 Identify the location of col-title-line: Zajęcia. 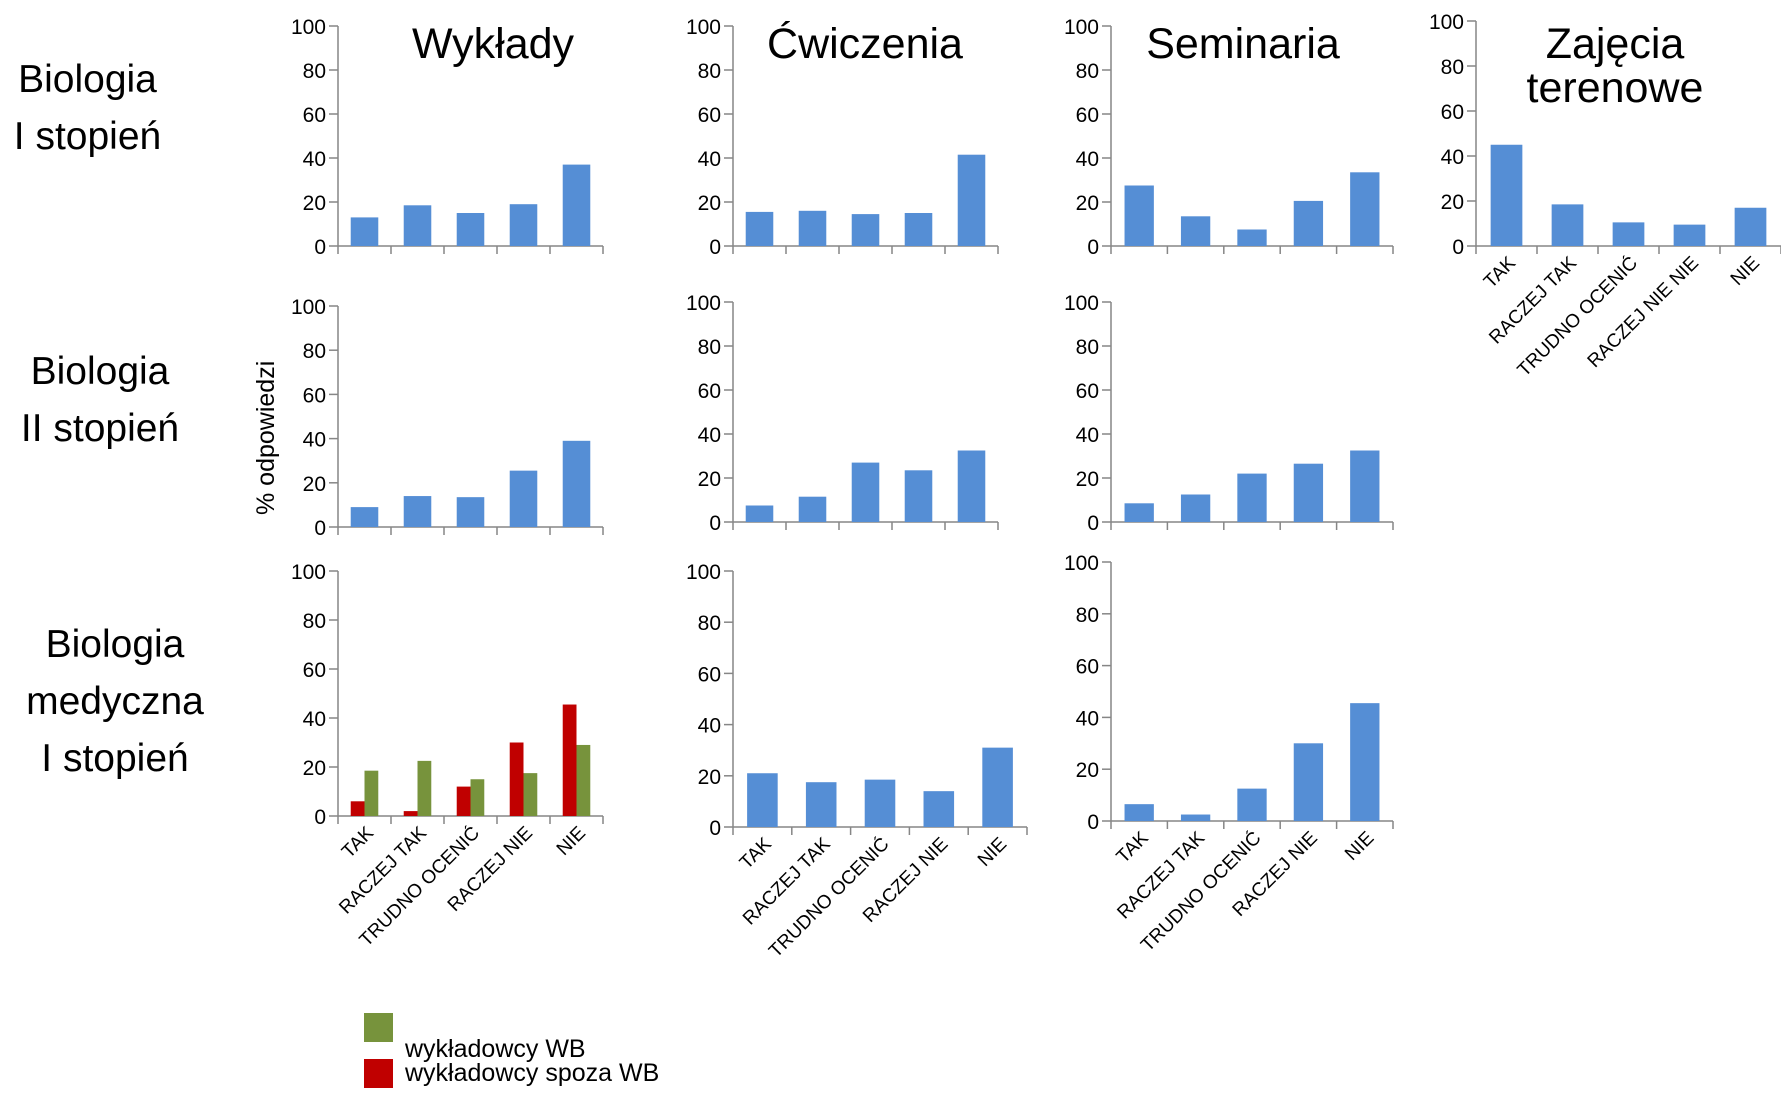
(1615, 44).